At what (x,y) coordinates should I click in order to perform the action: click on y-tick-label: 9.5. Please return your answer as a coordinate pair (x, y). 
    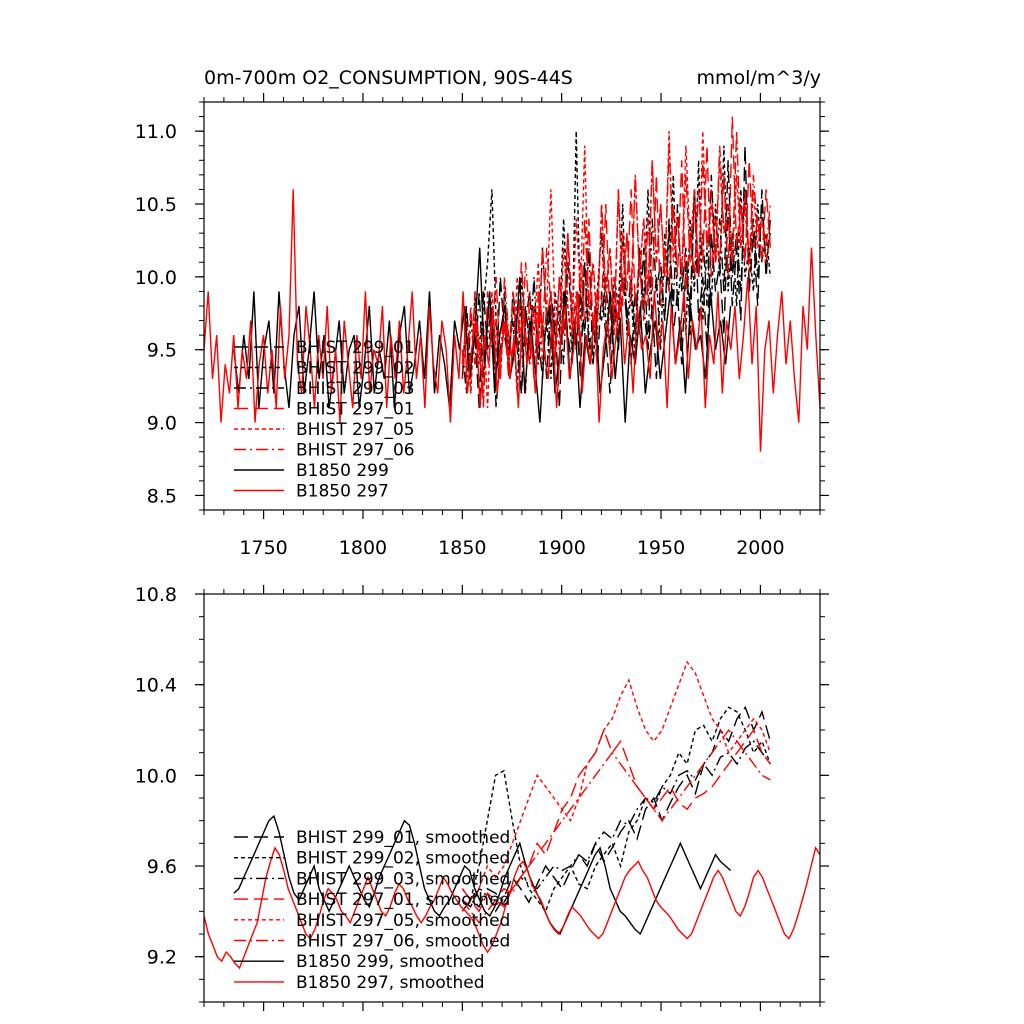
    Looking at the image, I should click on (162, 351).